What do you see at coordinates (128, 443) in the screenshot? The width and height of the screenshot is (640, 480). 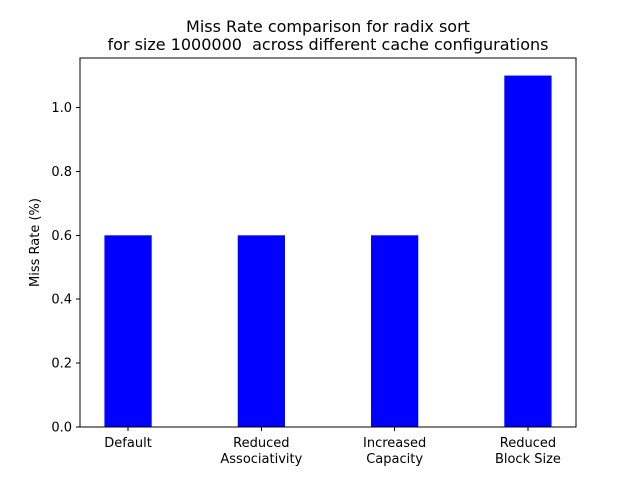 I see `x-tick-label: Default` at bounding box center [128, 443].